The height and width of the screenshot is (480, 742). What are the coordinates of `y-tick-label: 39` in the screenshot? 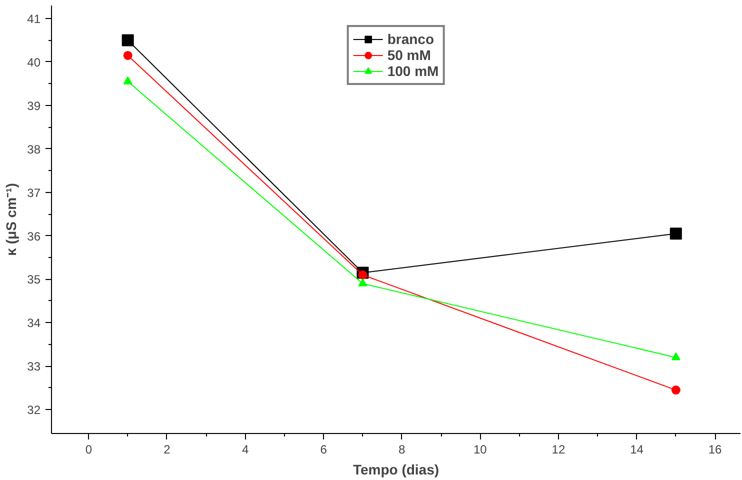 It's located at (34, 105).